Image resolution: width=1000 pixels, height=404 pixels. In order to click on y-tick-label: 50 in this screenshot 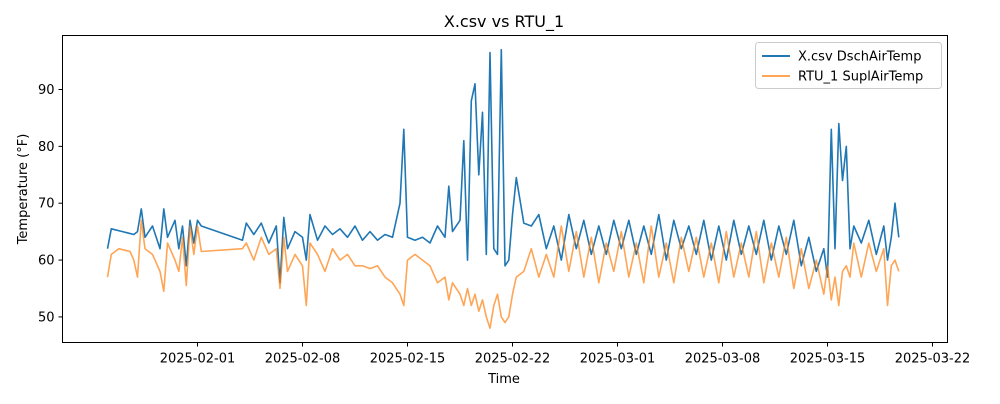, I will do `click(46, 317)`.